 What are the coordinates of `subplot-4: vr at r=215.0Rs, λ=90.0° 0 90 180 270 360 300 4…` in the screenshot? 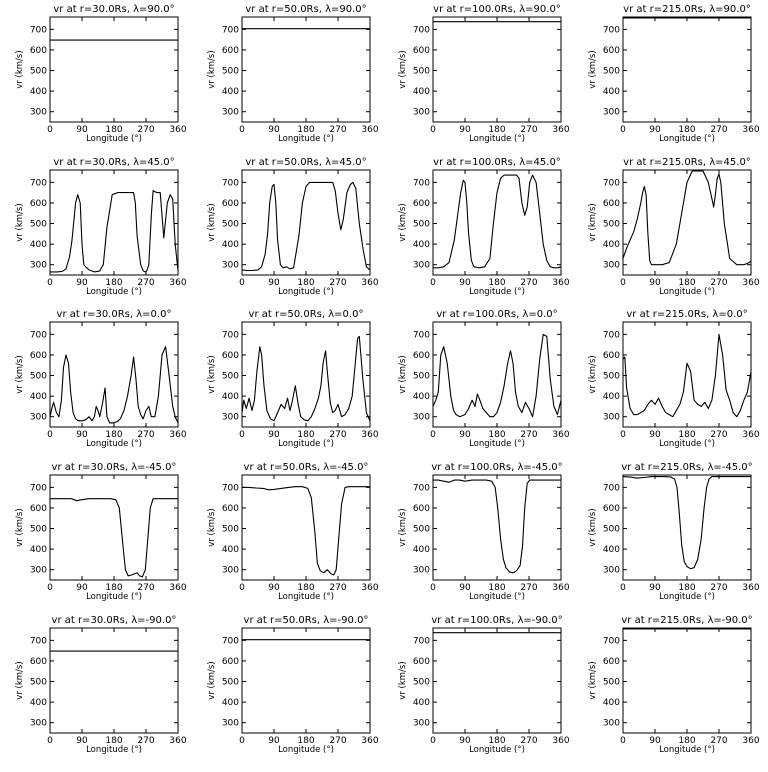 It's located at (674, 74).